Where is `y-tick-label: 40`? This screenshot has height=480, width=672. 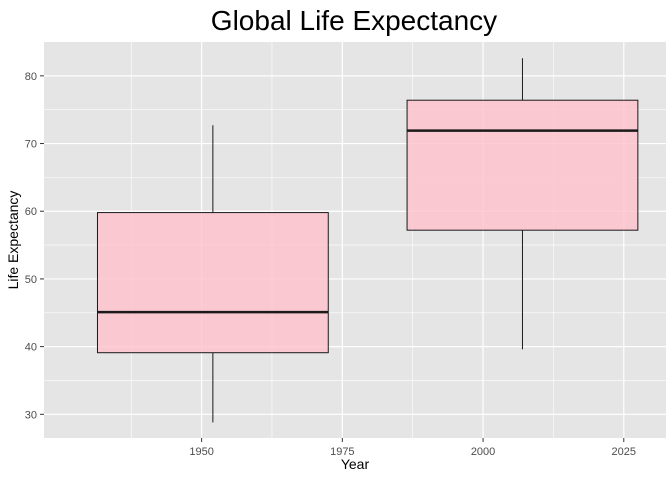 y-tick-label: 40 is located at coordinates (31, 348).